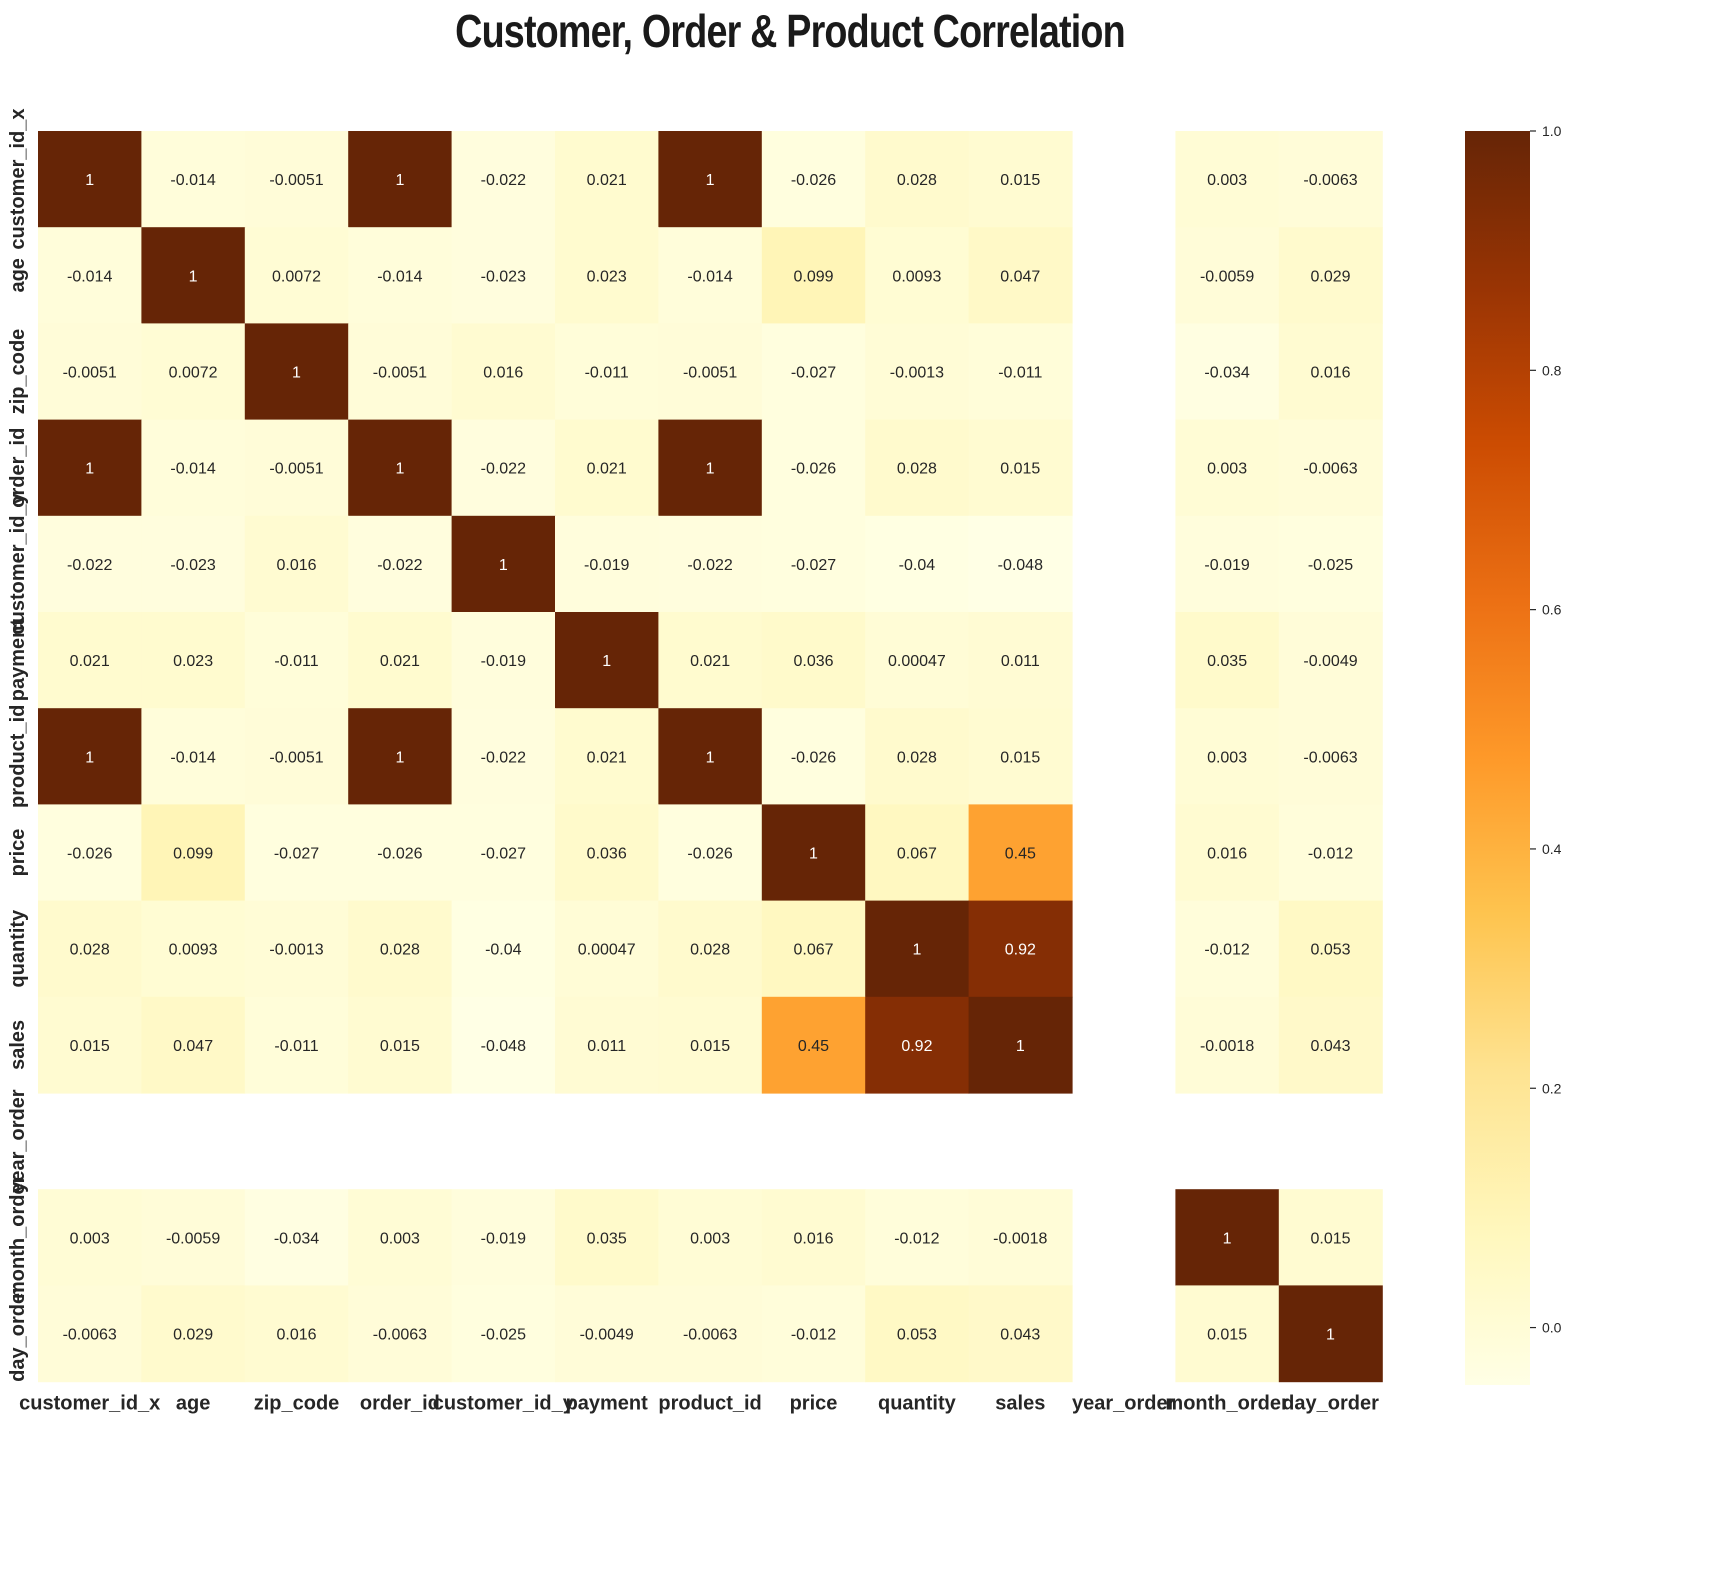 The width and height of the screenshot is (1736, 1577). Describe the element at coordinates (18, 756) in the screenshot. I see `y-tick-label: product_id` at that location.